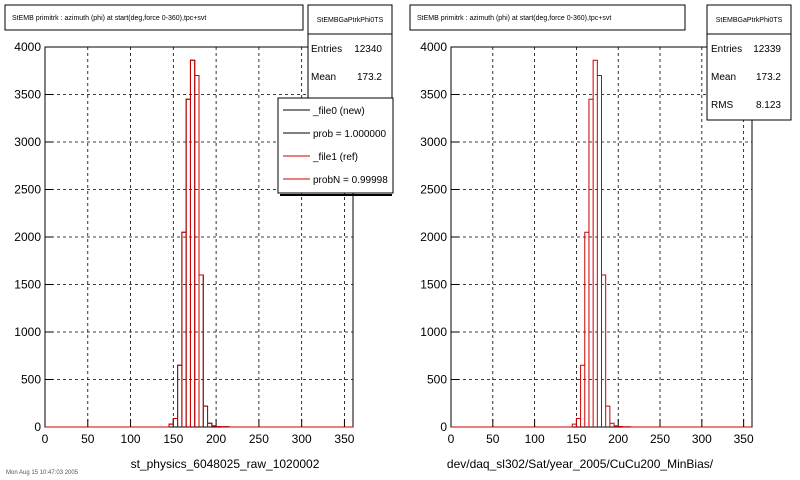  Describe the element at coordinates (768, 105) in the screenshot. I see `stats-rms-value: 8.123` at that location.